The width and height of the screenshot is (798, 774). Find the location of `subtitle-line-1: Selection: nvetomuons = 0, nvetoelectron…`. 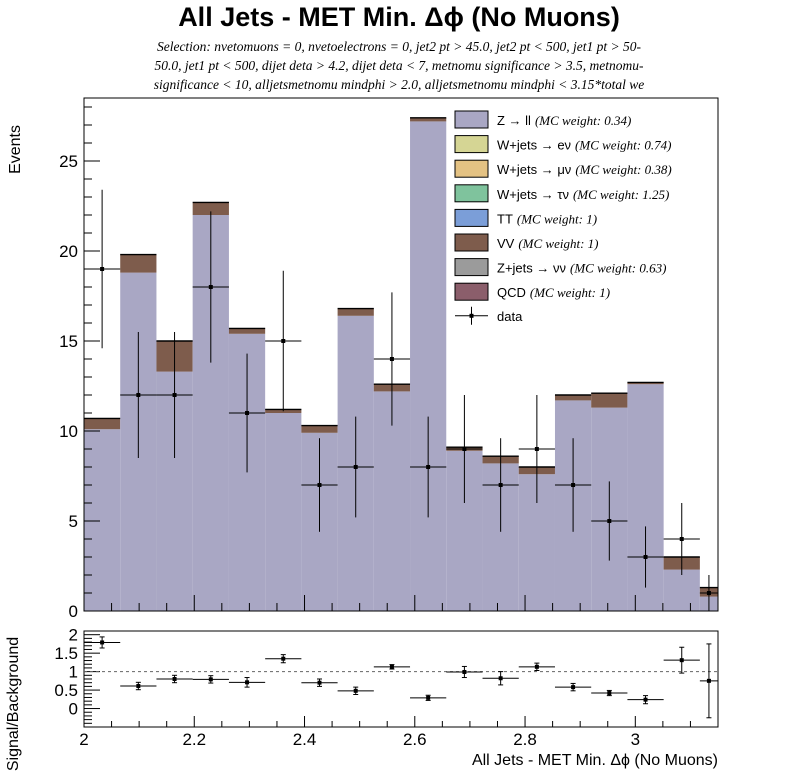

subtitle-line-1: Selection: nvetomuons = 0, nvetoelectron… is located at coordinates (399, 46).